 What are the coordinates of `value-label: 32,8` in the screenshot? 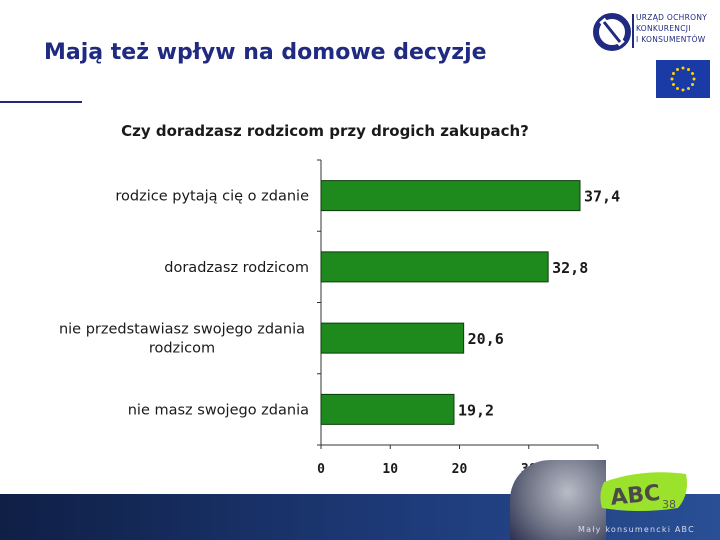 It's located at (570, 268).